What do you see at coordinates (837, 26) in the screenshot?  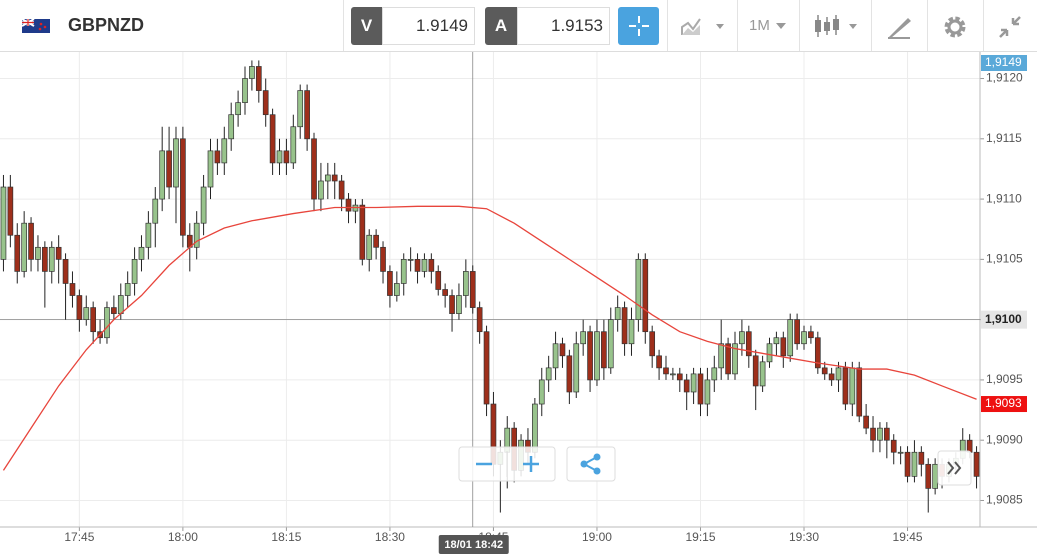 I see `candle-type-button` at bounding box center [837, 26].